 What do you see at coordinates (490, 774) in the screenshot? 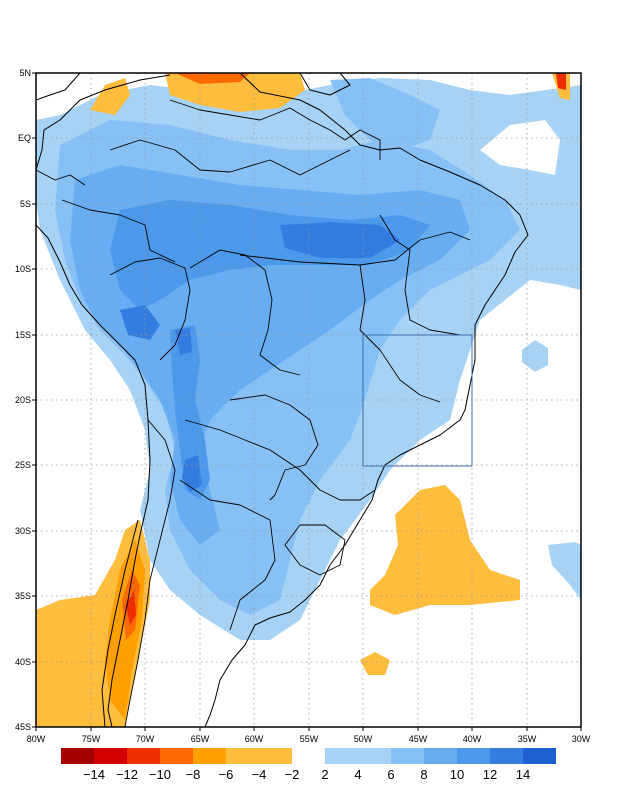
I see `colorbar-label: 12` at bounding box center [490, 774].